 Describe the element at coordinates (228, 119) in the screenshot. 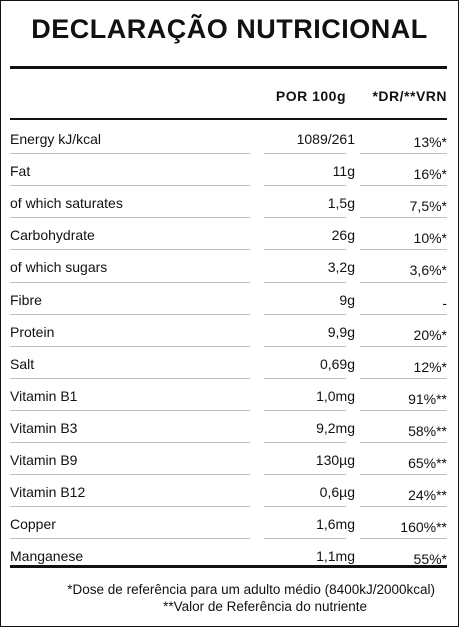

I see `header-rule` at that location.